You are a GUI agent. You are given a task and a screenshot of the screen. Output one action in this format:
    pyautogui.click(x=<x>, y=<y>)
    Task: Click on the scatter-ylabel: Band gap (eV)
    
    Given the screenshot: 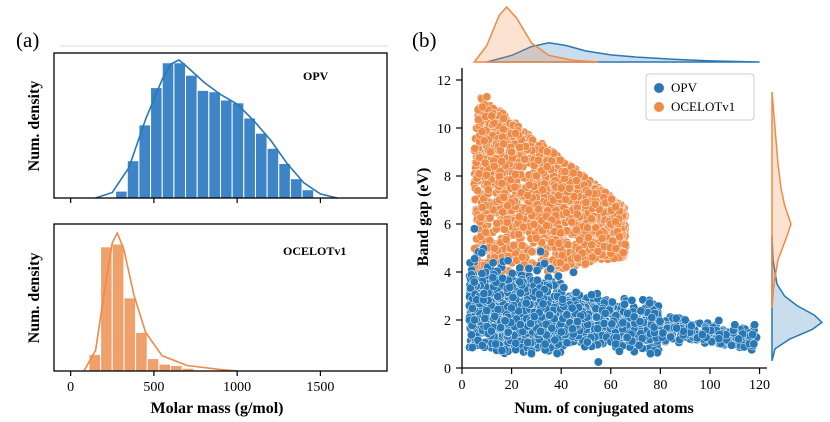 What is the action you would take?
    pyautogui.click(x=423, y=217)
    